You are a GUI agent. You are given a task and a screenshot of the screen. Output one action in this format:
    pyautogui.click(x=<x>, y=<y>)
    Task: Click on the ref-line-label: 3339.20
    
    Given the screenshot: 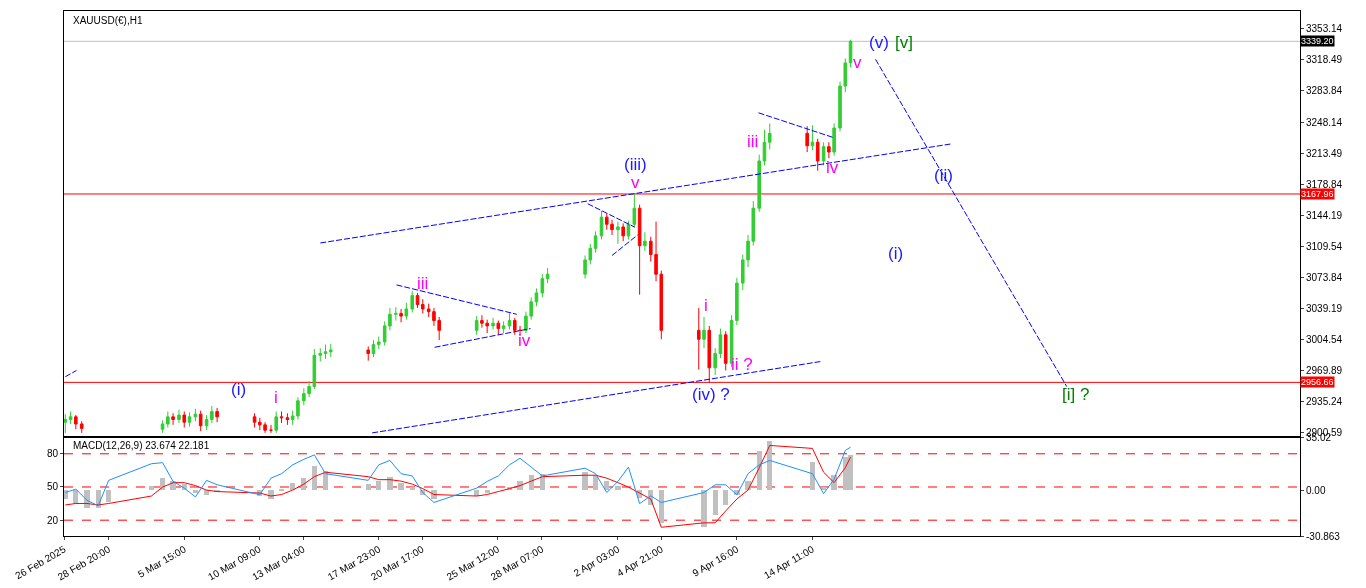 What is the action you would take?
    pyautogui.click(x=1317, y=41)
    